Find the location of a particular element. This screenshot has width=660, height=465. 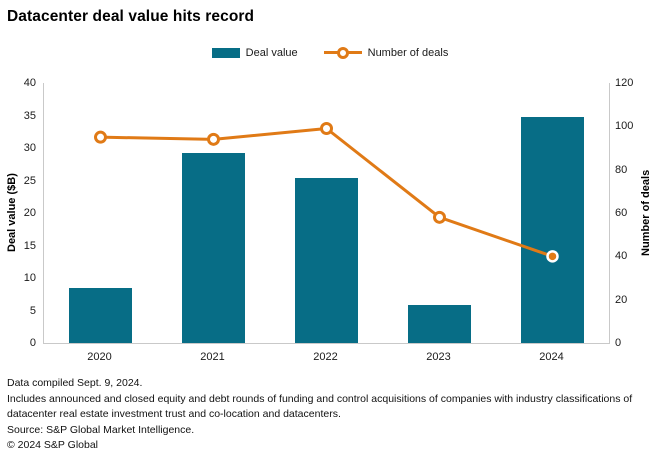

bar-2021 is located at coordinates (213, 247).